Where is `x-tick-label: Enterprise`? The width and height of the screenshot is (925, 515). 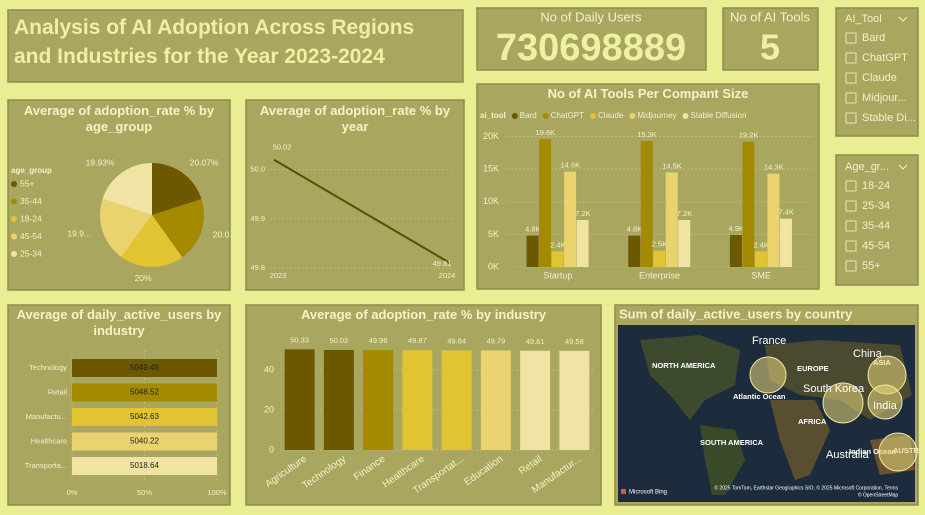 x-tick-label: Enterprise is located at coordinates (659, 275).